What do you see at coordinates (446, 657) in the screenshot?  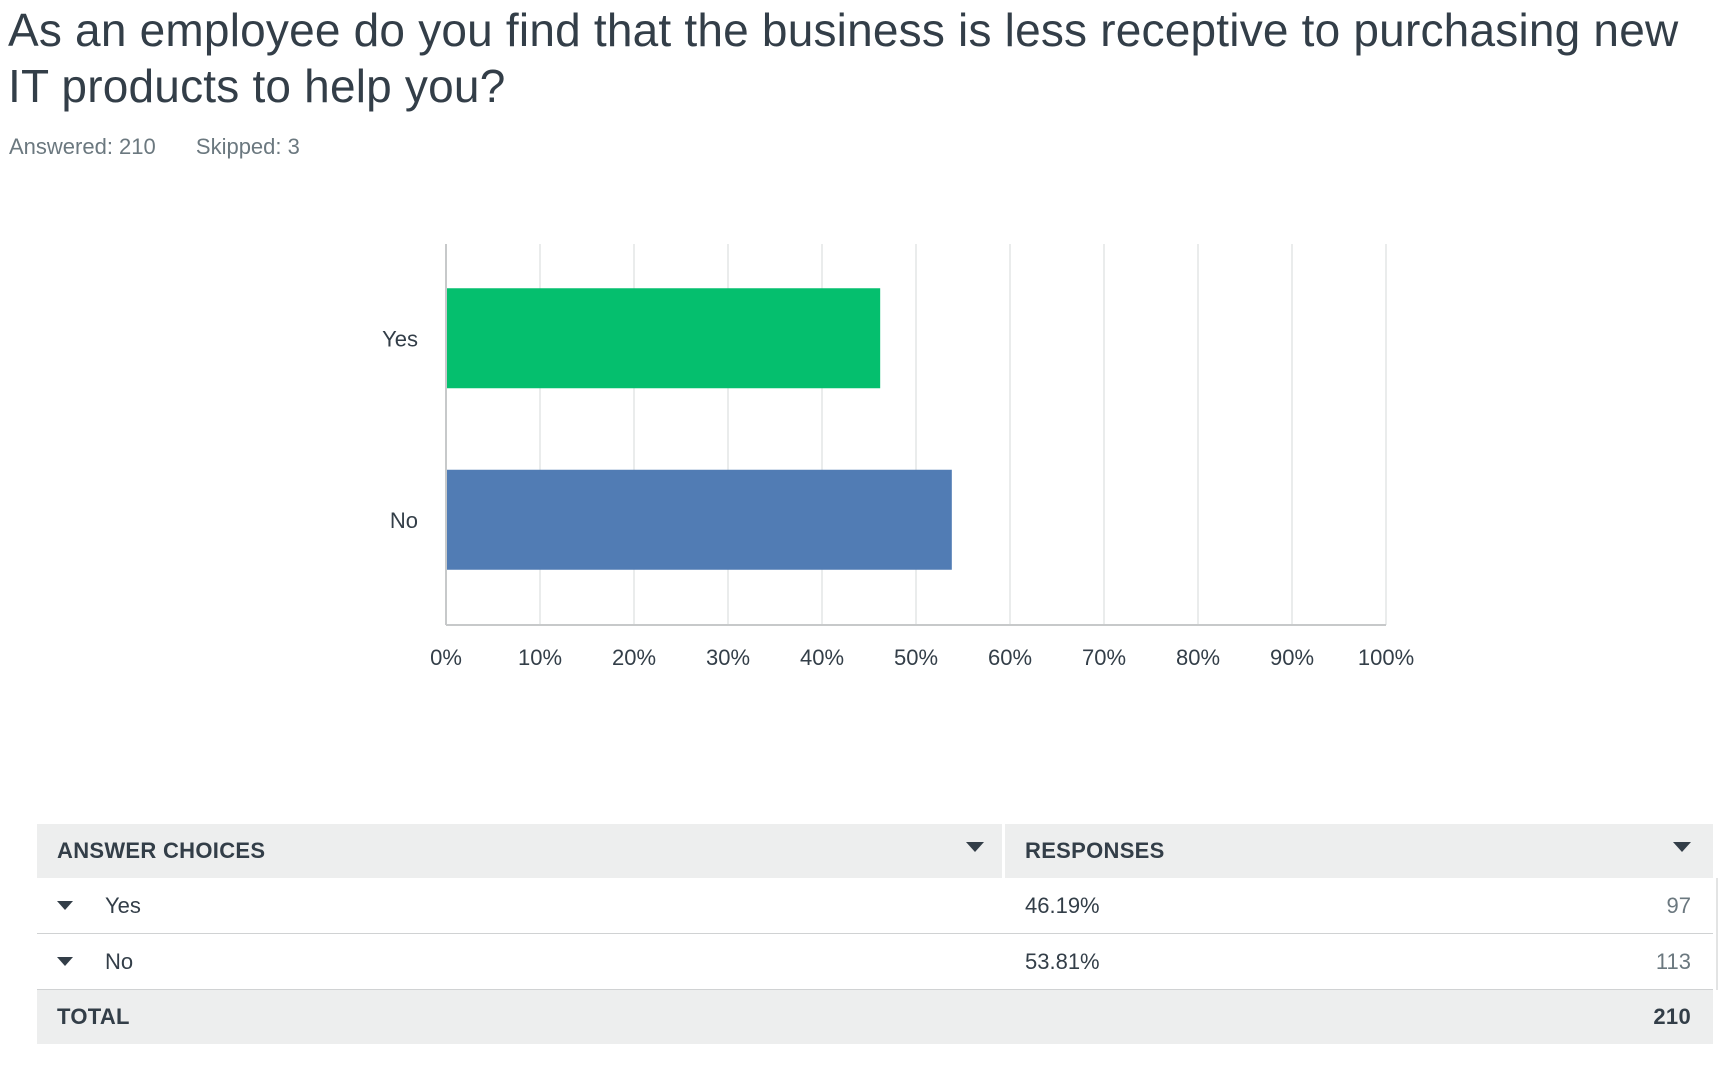 I see `x-tick-label: 0%` at bounding box center [446, 657].